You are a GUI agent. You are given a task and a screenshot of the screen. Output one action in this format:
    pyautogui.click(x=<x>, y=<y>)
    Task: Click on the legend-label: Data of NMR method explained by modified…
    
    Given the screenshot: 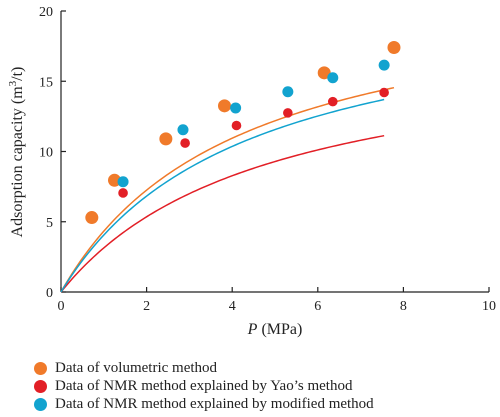 What is the action you would take?
    pyautogui.click(x=214, y=403)
    